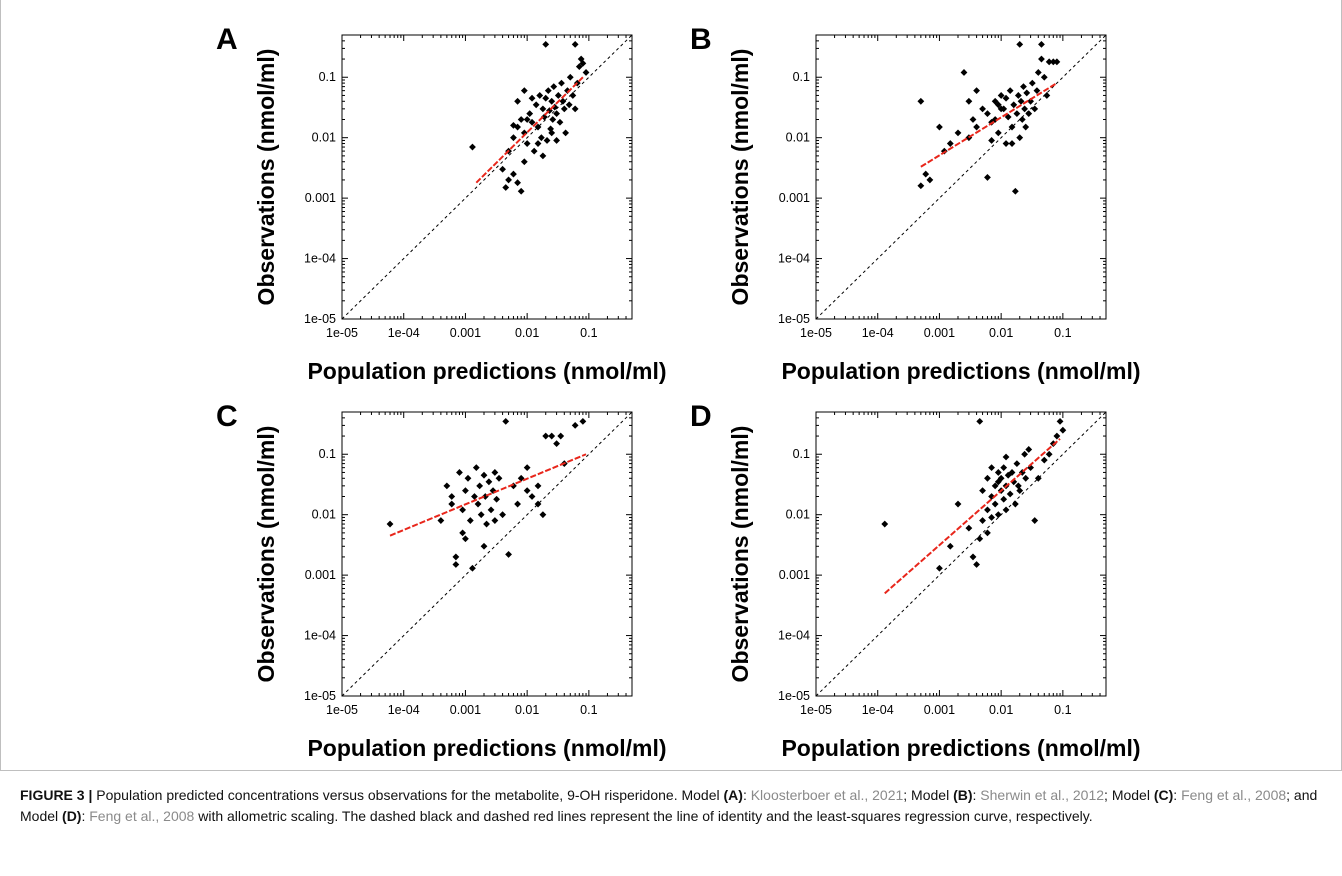  What do you see at coordinates (404, 333) in the screenshot?
I see `x-tick-label: 1e-04` at bounding box center [404, 333].